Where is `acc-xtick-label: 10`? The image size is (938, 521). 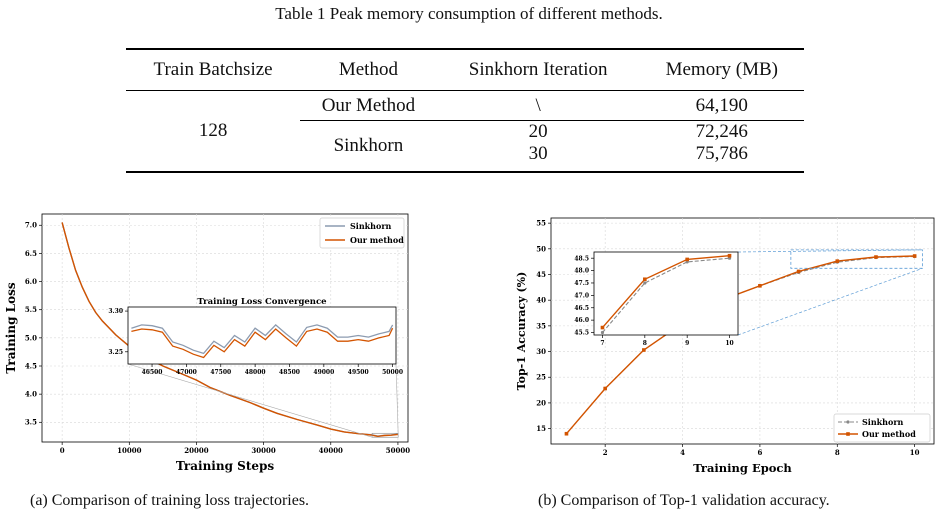 acc-xtick-label: 10 is located at coordinates (915, 452).